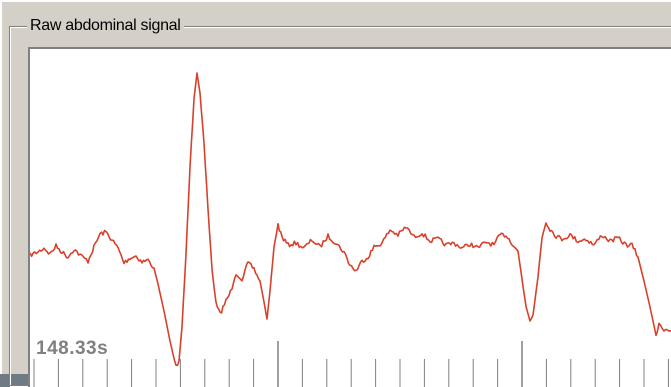 Image resolution: width=671 pixels, height=387 pixels. Describe the element at coordinates (105, 26) in the screenshot. I see `groupbox-title: Raw abdominal signal` at that location.